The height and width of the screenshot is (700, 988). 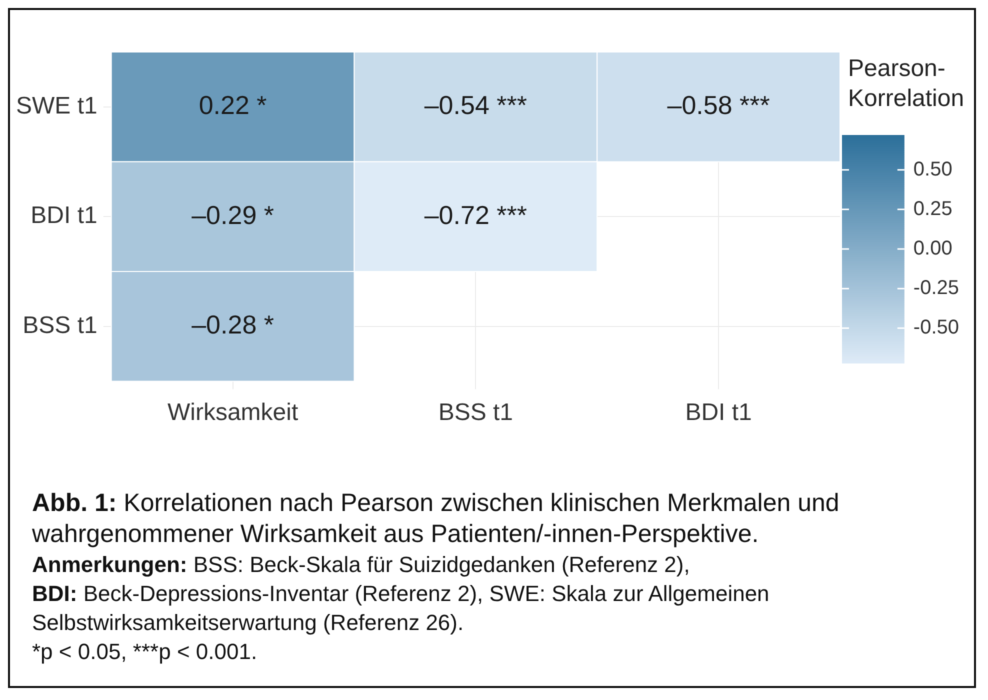 I want to click on y-tick-label: BDI t1, so click(x=64, y=216).